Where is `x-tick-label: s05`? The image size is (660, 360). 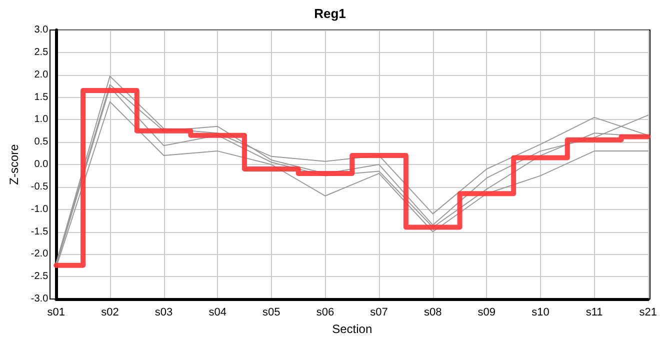 x-tick-label: s05 is located at coordinates (271, 312).